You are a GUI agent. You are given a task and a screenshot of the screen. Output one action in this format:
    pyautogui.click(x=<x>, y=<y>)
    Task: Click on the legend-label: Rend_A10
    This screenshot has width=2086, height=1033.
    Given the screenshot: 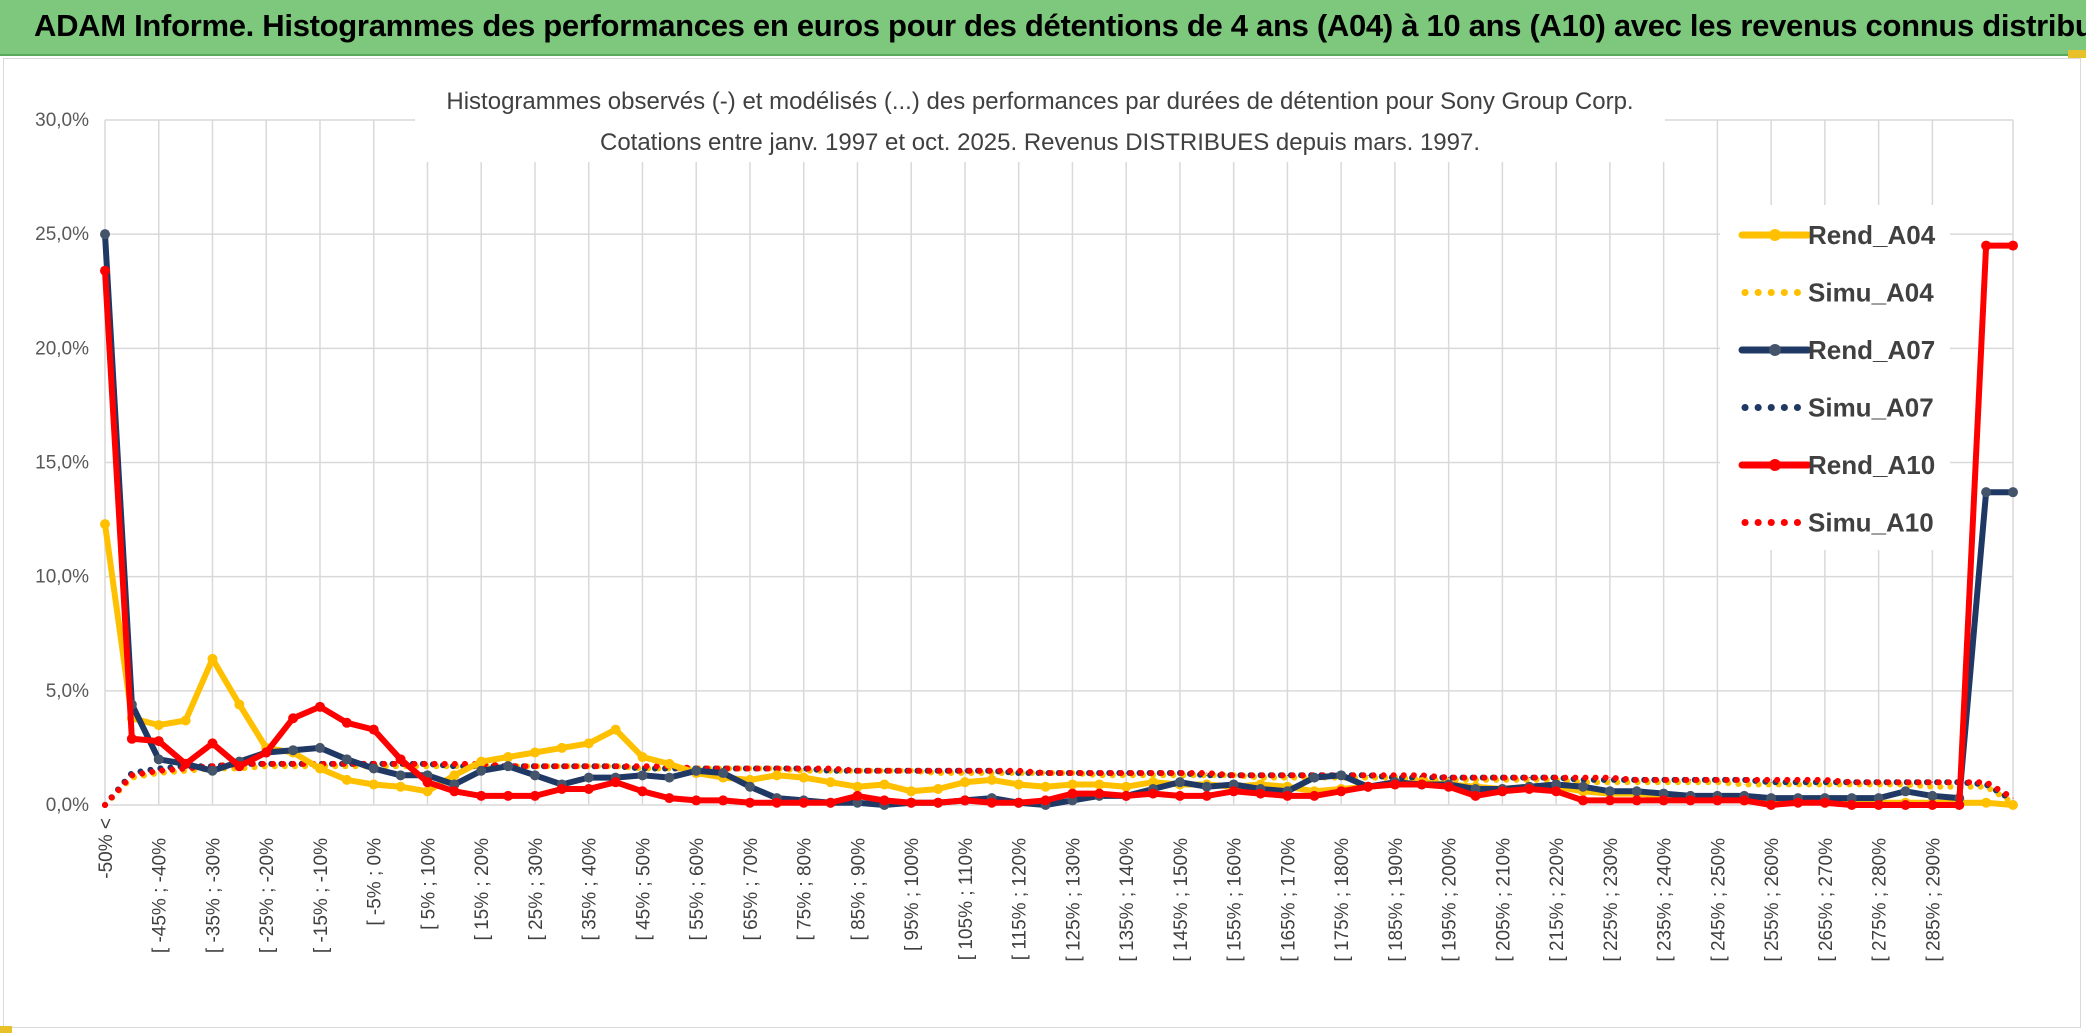 What is the action you would take?
    pyautogui.click(x=1871, y=465)
    